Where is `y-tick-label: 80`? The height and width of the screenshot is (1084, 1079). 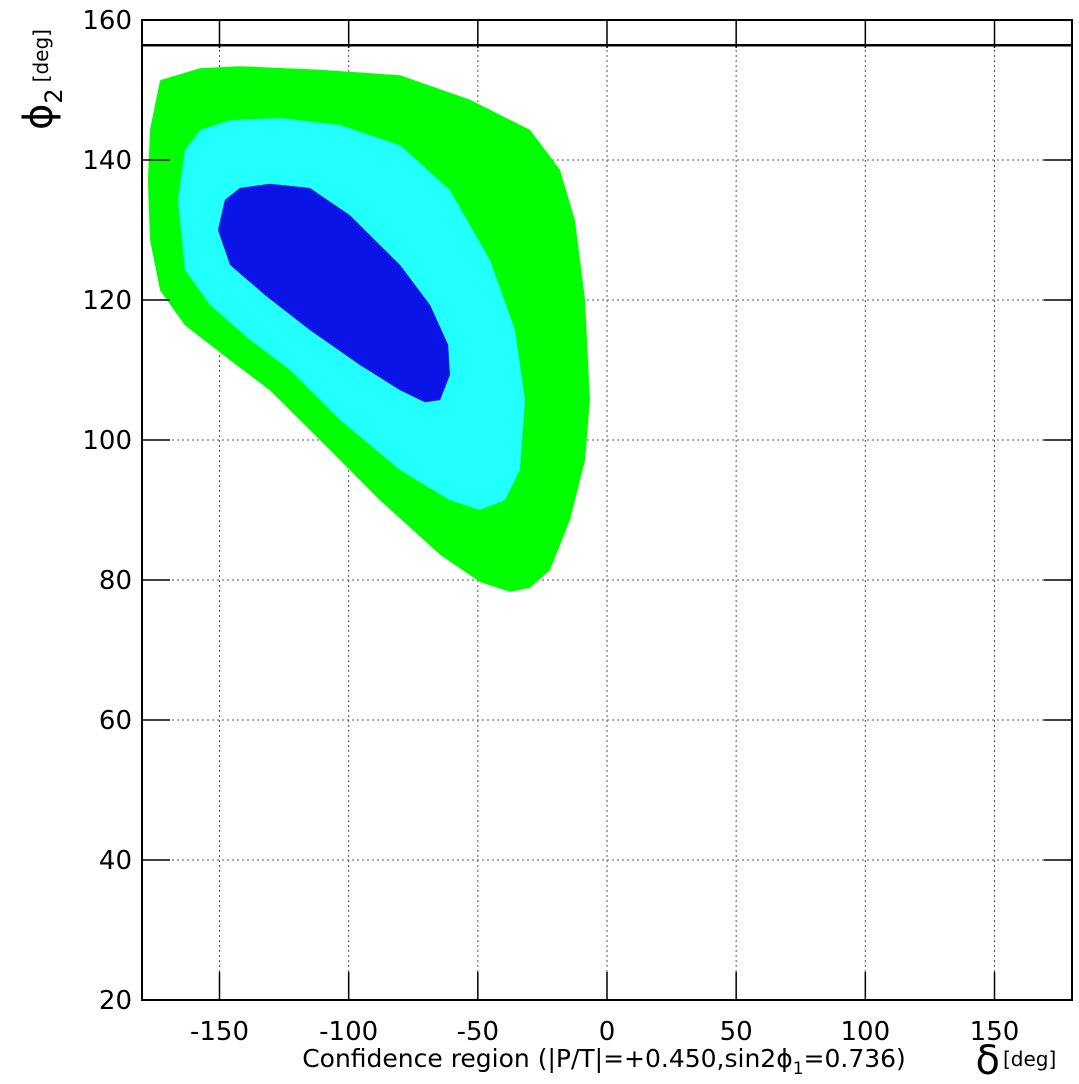
y-tick-label: 80 is located at coordinates (115, 581).